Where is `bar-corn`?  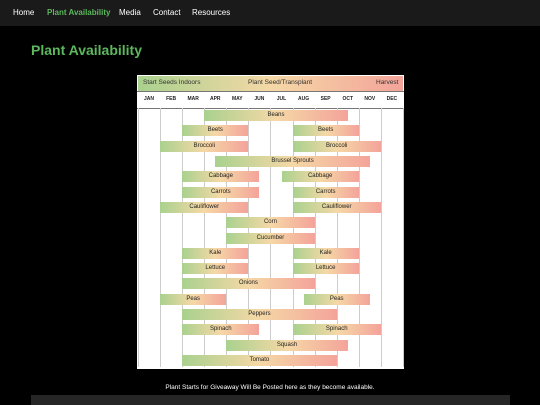 bar-corn is located at coordinates (270, 223).